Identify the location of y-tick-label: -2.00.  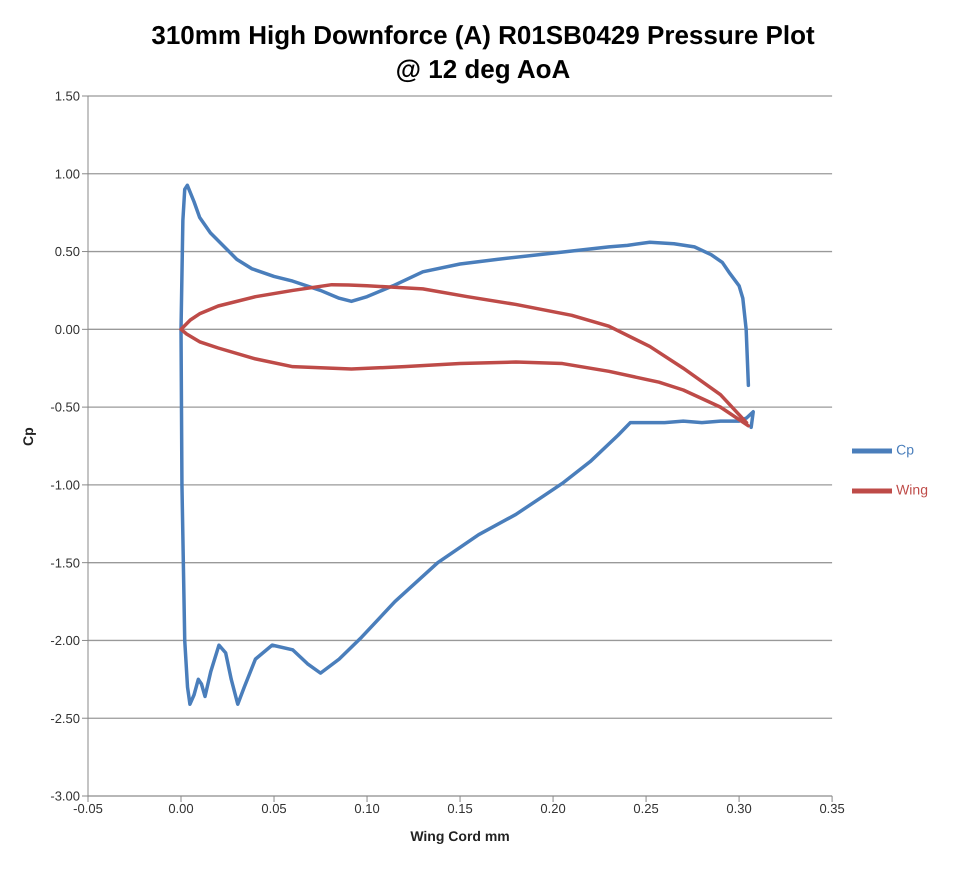
(65, 640).